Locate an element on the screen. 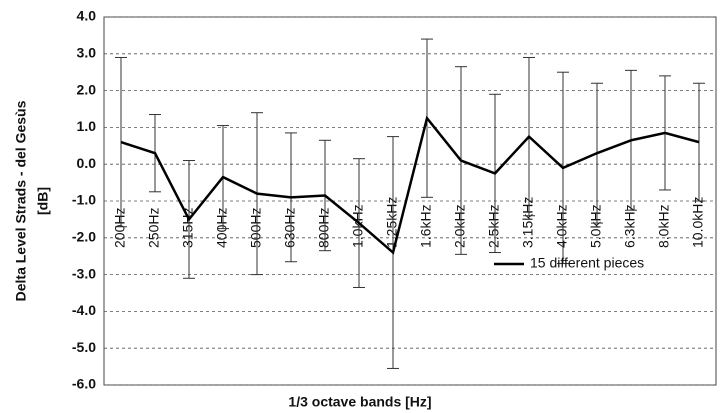 Image resolution: width=726 pixels, height=413 pixels. y-tick-label: -5.0 is located at coordinates (84, 347).